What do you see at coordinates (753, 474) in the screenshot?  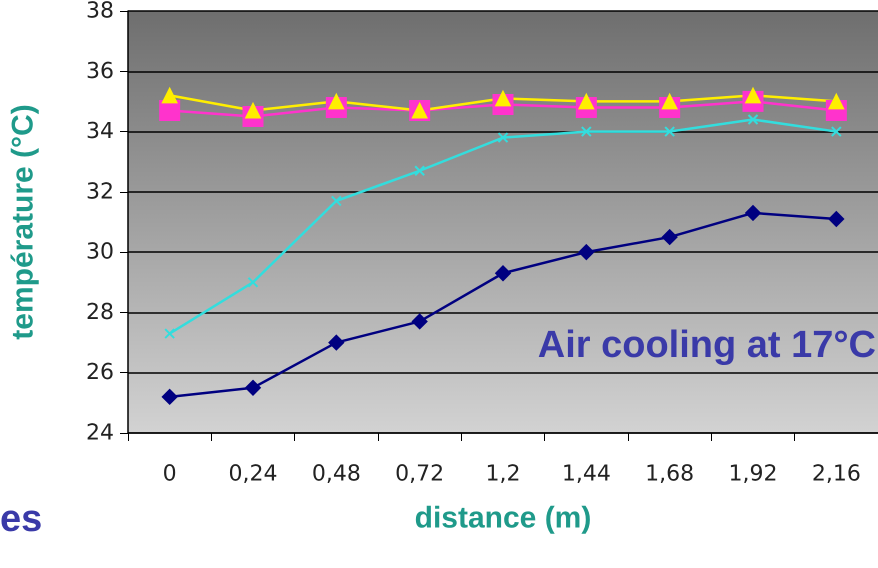 I see `x-tick-label: 1,92` at bounding box center [753, 474].